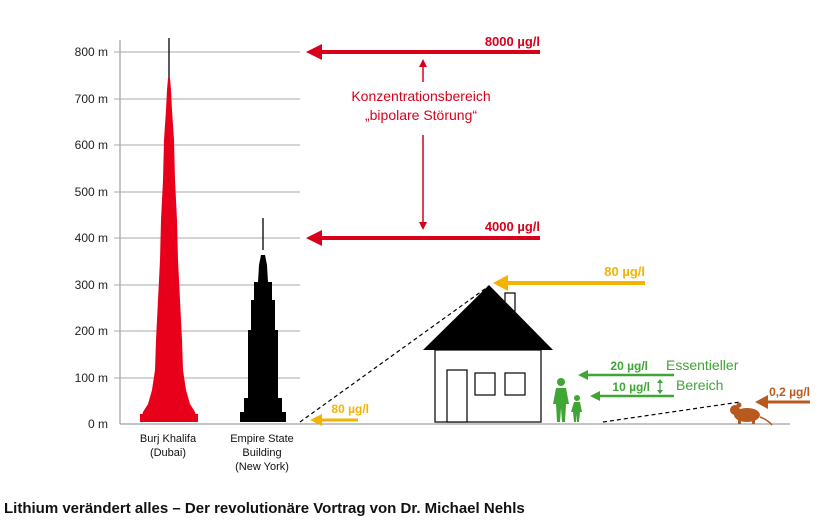 The width and height of the screenshot is (827, 522). Describe the element at coordinates (569, 283) in the screenshot. I see `arrow-80-house` at that location.